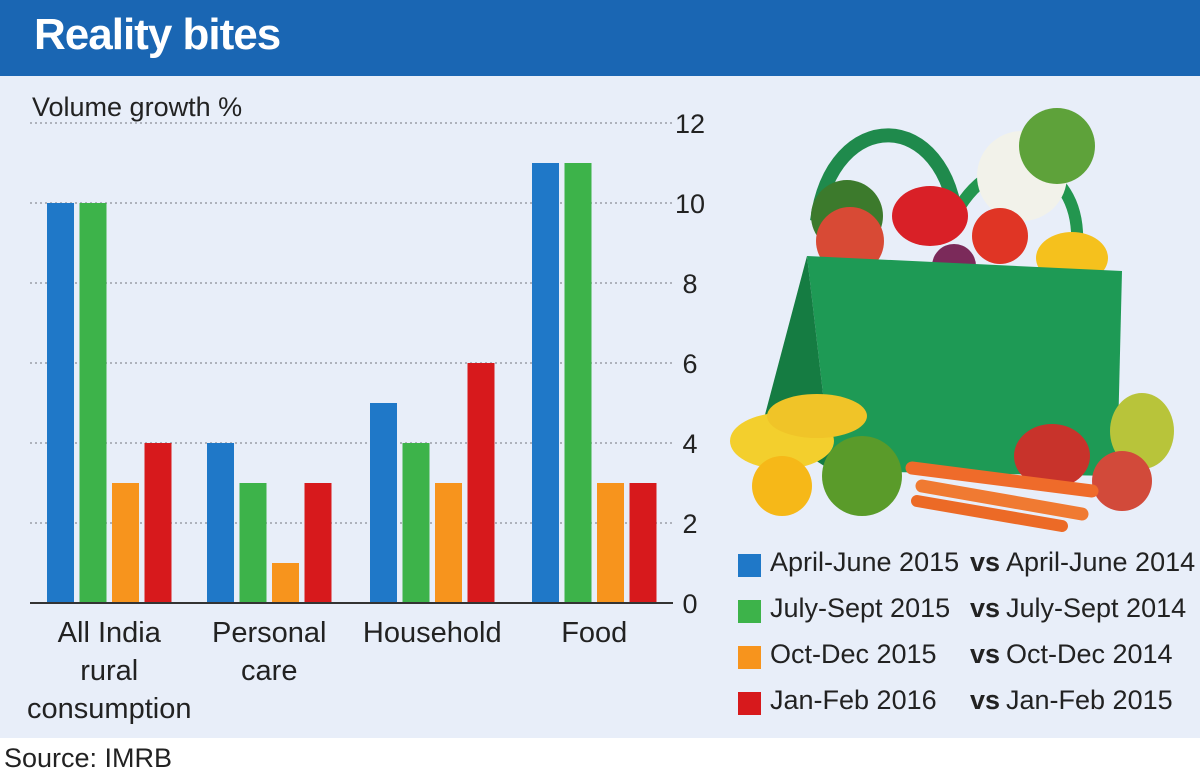 The image size is (1200, 781). I want to click on y-tick-label: 6, so click(689, 364).